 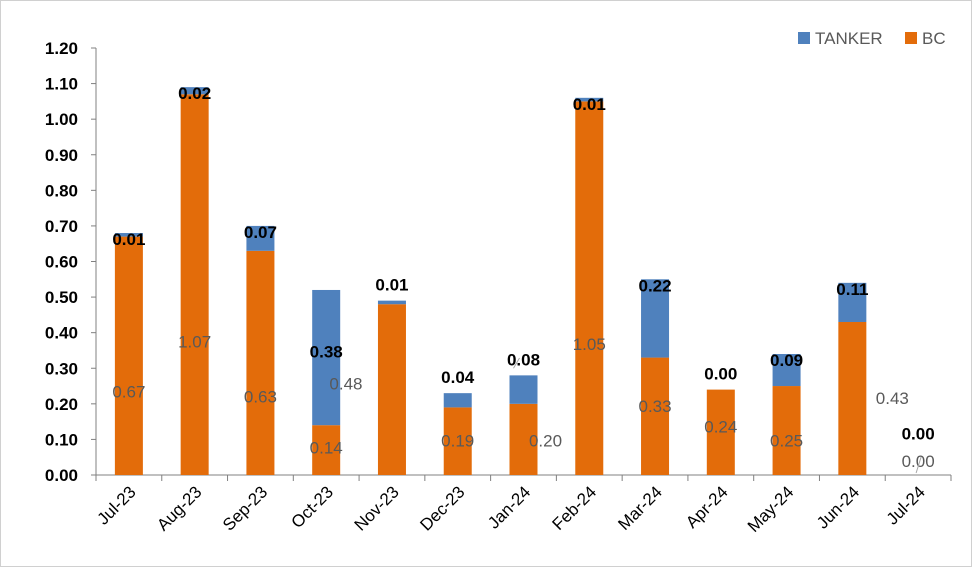 I want to click on data-label-bc: 0.24, so click(x=720, y=426).